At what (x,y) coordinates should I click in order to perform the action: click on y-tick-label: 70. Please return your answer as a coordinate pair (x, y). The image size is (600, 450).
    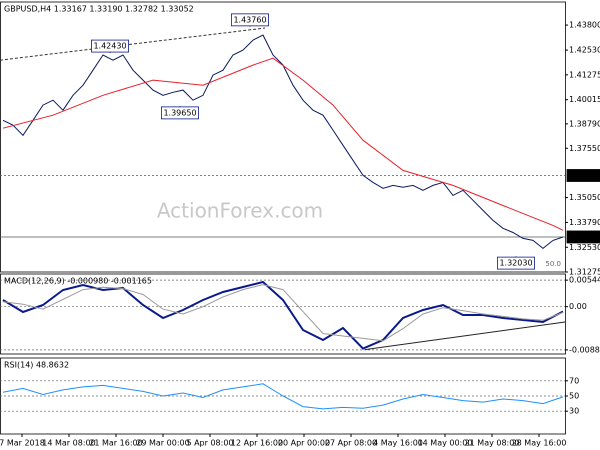
    Looking at the image, I should click on (574, 380).